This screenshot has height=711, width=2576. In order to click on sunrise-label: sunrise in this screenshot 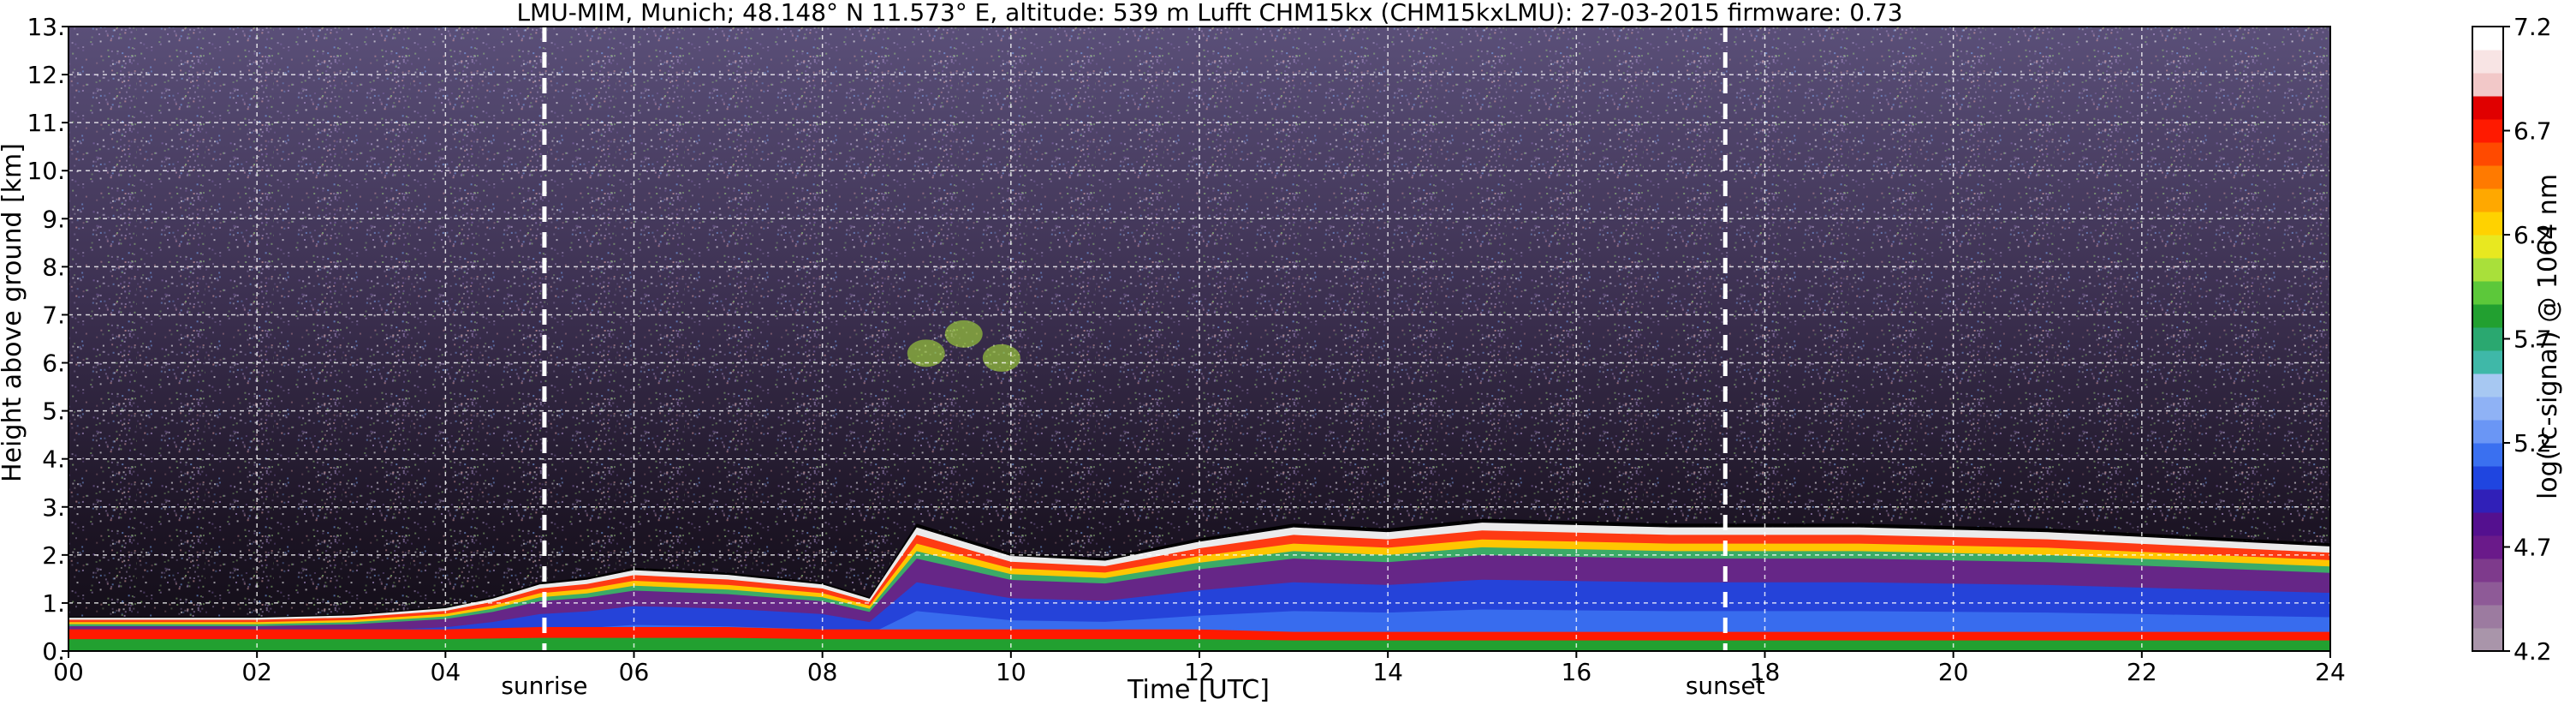, I will do `click(544, 686)`.